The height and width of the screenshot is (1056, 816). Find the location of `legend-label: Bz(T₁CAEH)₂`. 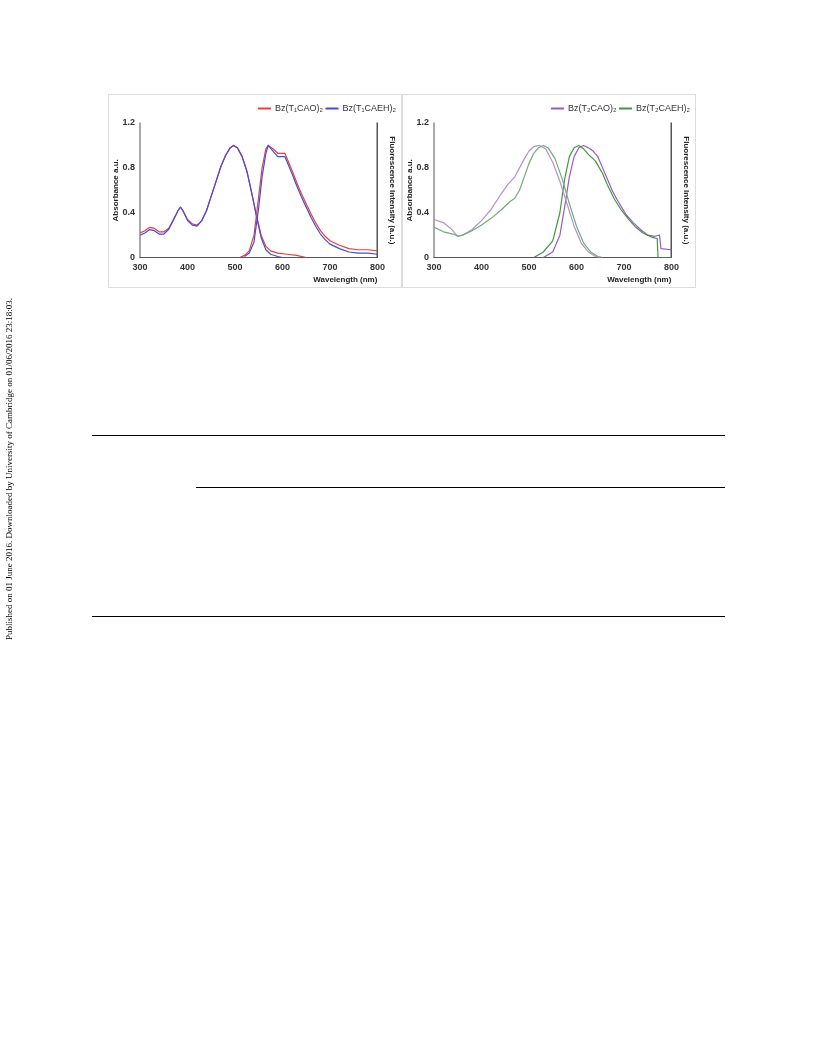

legend-label: Bz(T₁CAEH)₂ is located at coordinates (369, 107).